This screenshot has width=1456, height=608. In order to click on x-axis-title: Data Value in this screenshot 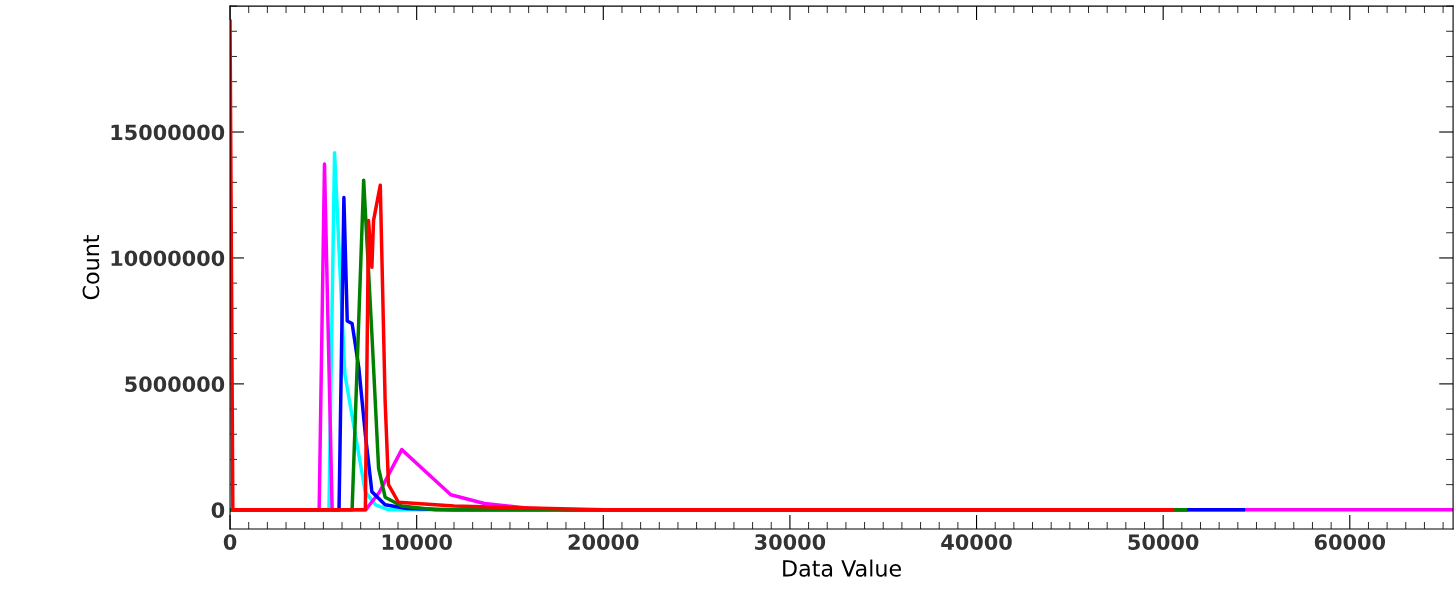, I will do `click(842, 568)`.